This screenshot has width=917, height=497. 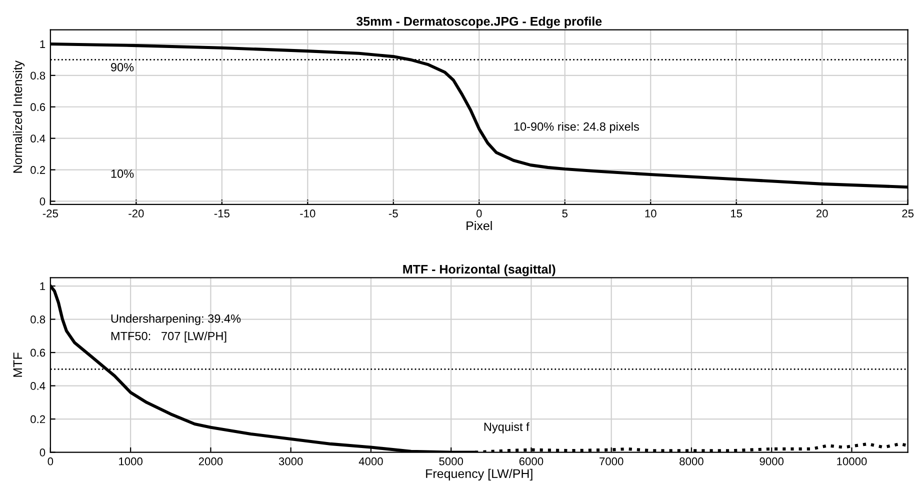 What do you see at coordinates (130, 461) in the screenshot?
I see `x-tick-label: 1000` at bounding box center [130, 461].